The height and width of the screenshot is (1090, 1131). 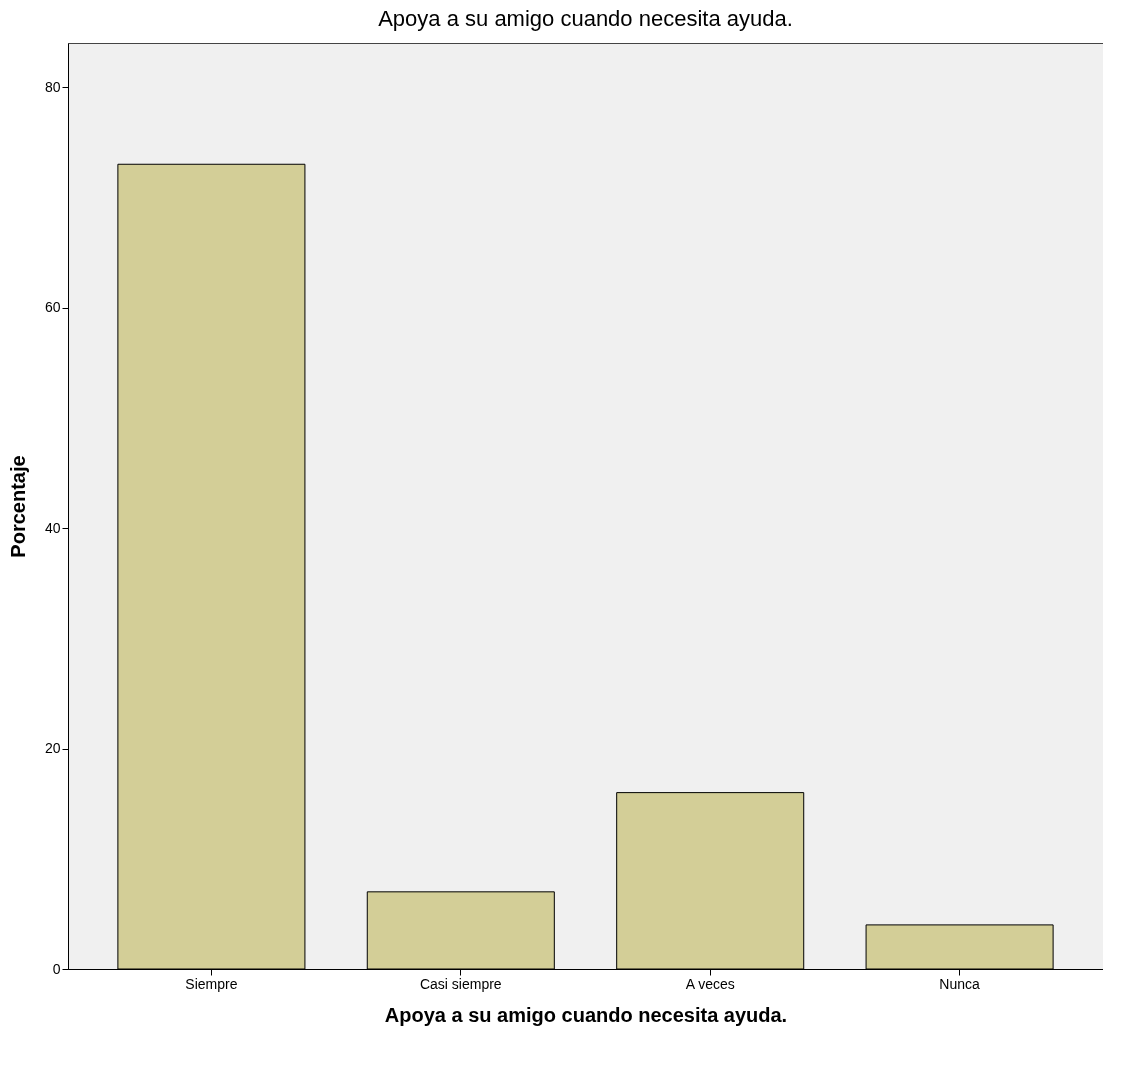 What do you see at coordinates (960, 983) in the screenshot?
I see `x-tick-label: Nunca` at bounding box center [960, 983].